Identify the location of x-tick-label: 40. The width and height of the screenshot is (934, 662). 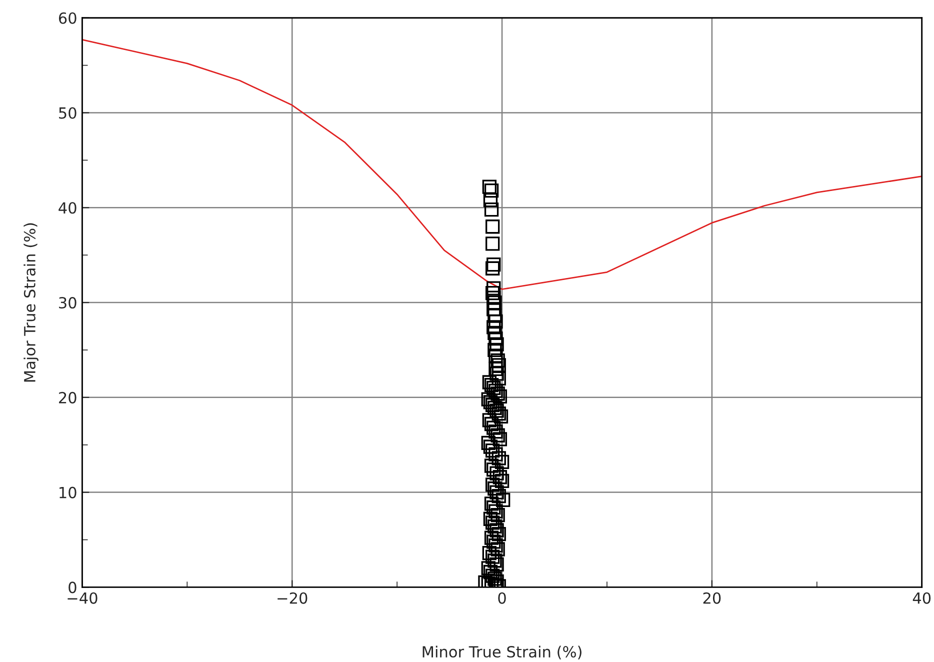
(921, 598).